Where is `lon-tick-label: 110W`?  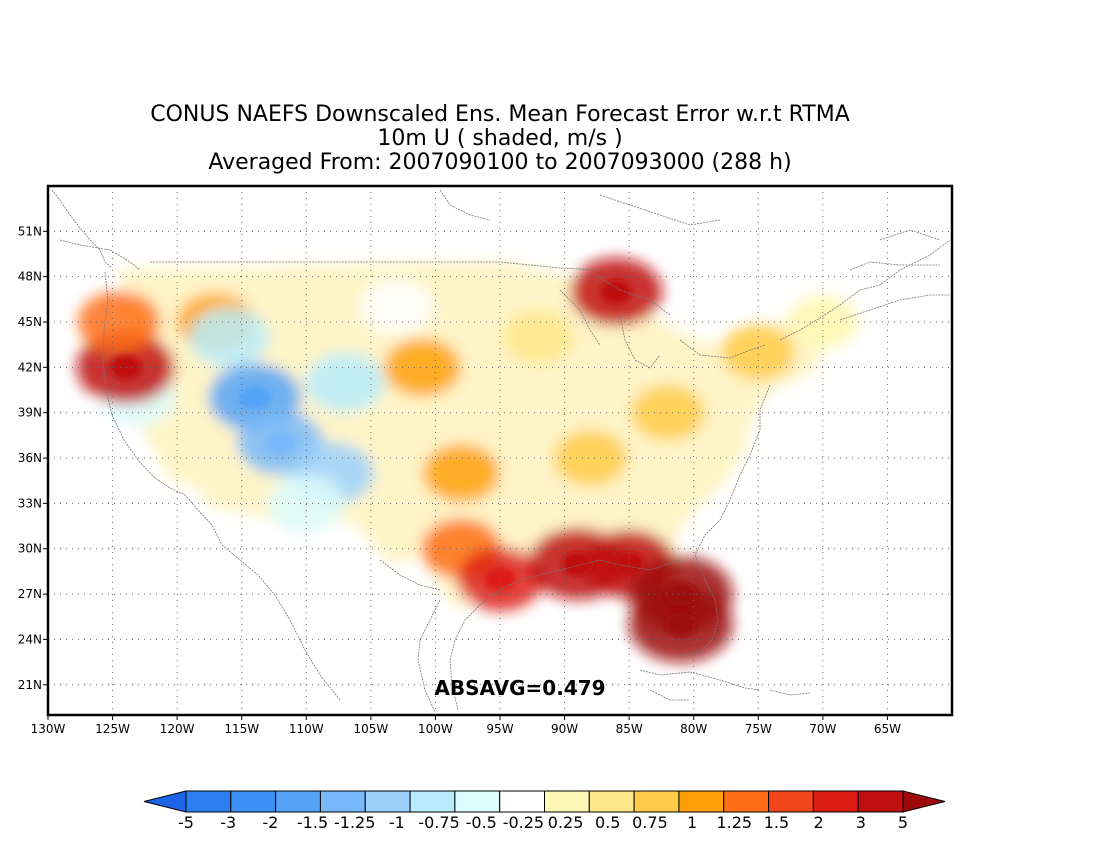
lon-tick-label: 110W is located at coordinates (306, 729).